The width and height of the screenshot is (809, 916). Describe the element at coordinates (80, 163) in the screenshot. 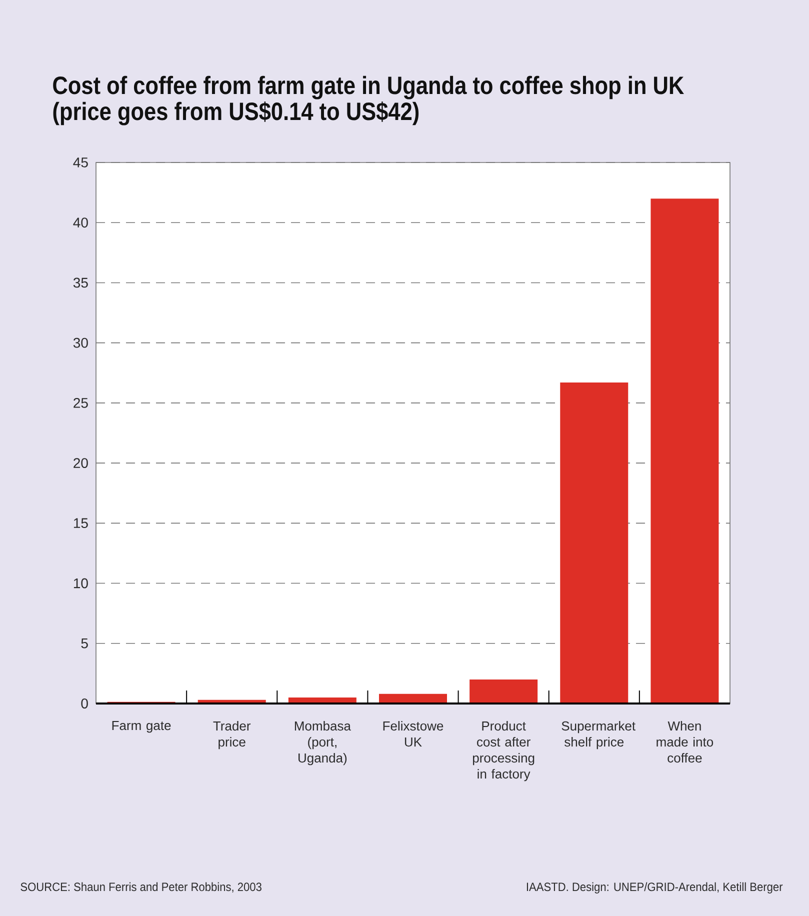

I see `y-tick-label: 45` at that location.